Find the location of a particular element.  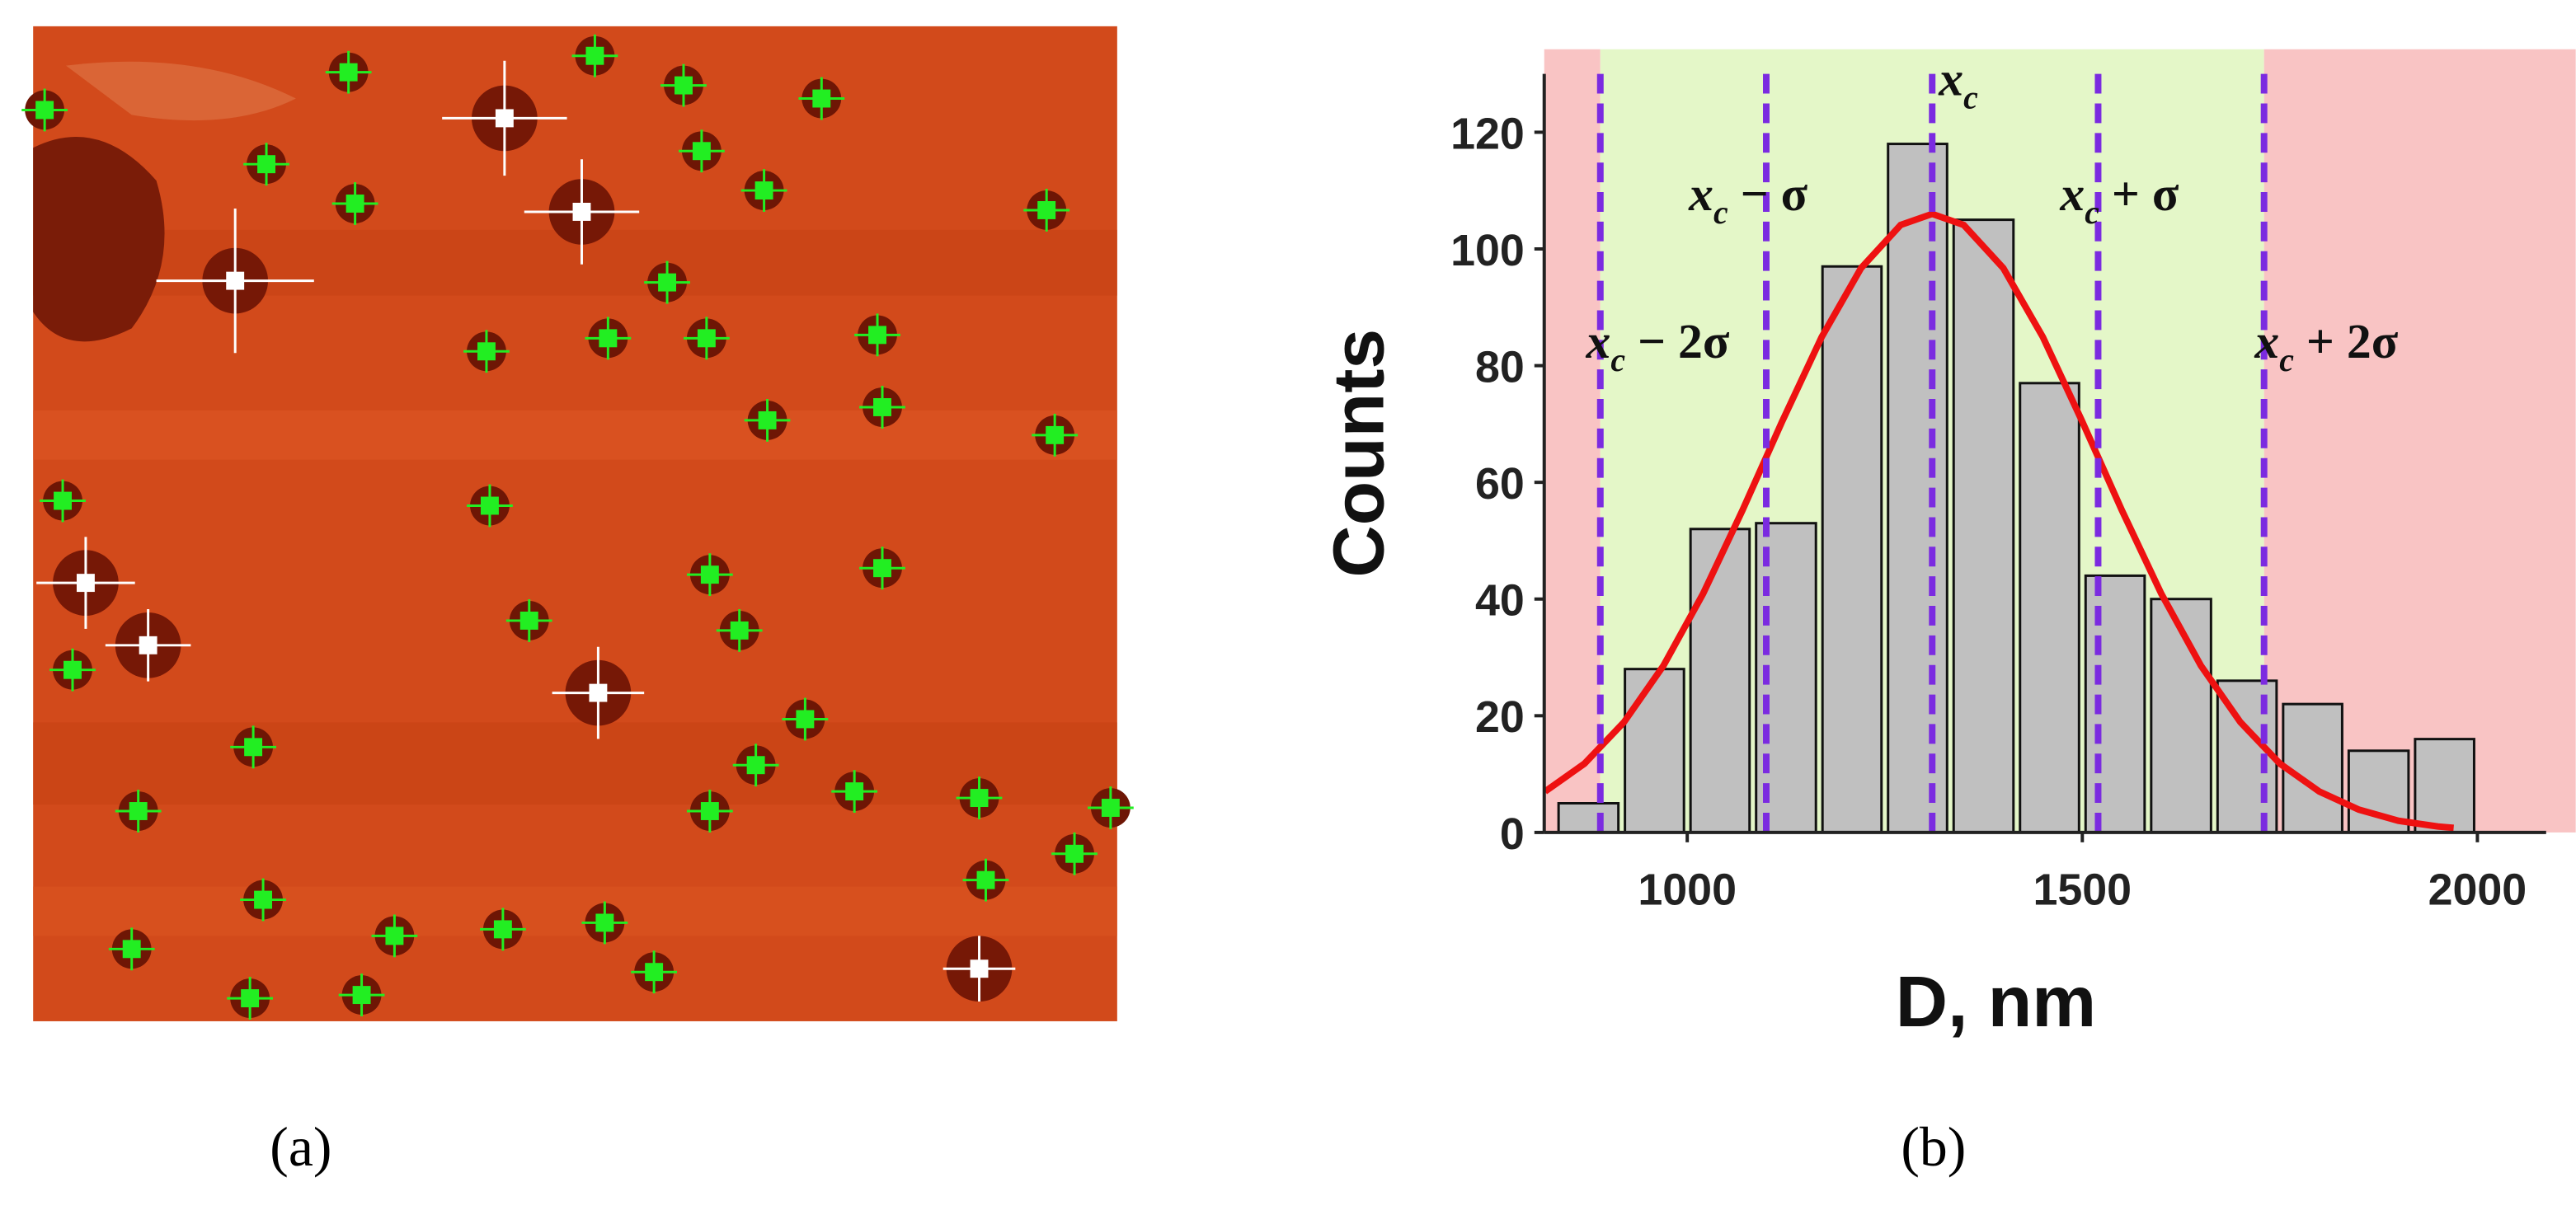

y-tick-label: 80 is located at coordinates (1500, 367).